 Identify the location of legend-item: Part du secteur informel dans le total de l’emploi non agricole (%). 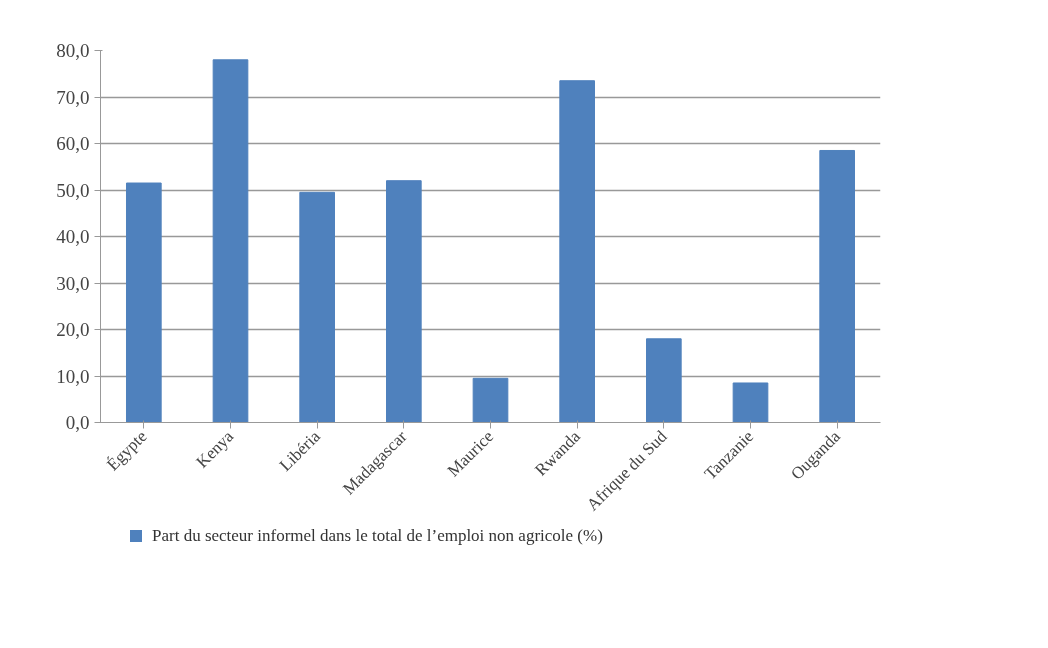
(366, 536).